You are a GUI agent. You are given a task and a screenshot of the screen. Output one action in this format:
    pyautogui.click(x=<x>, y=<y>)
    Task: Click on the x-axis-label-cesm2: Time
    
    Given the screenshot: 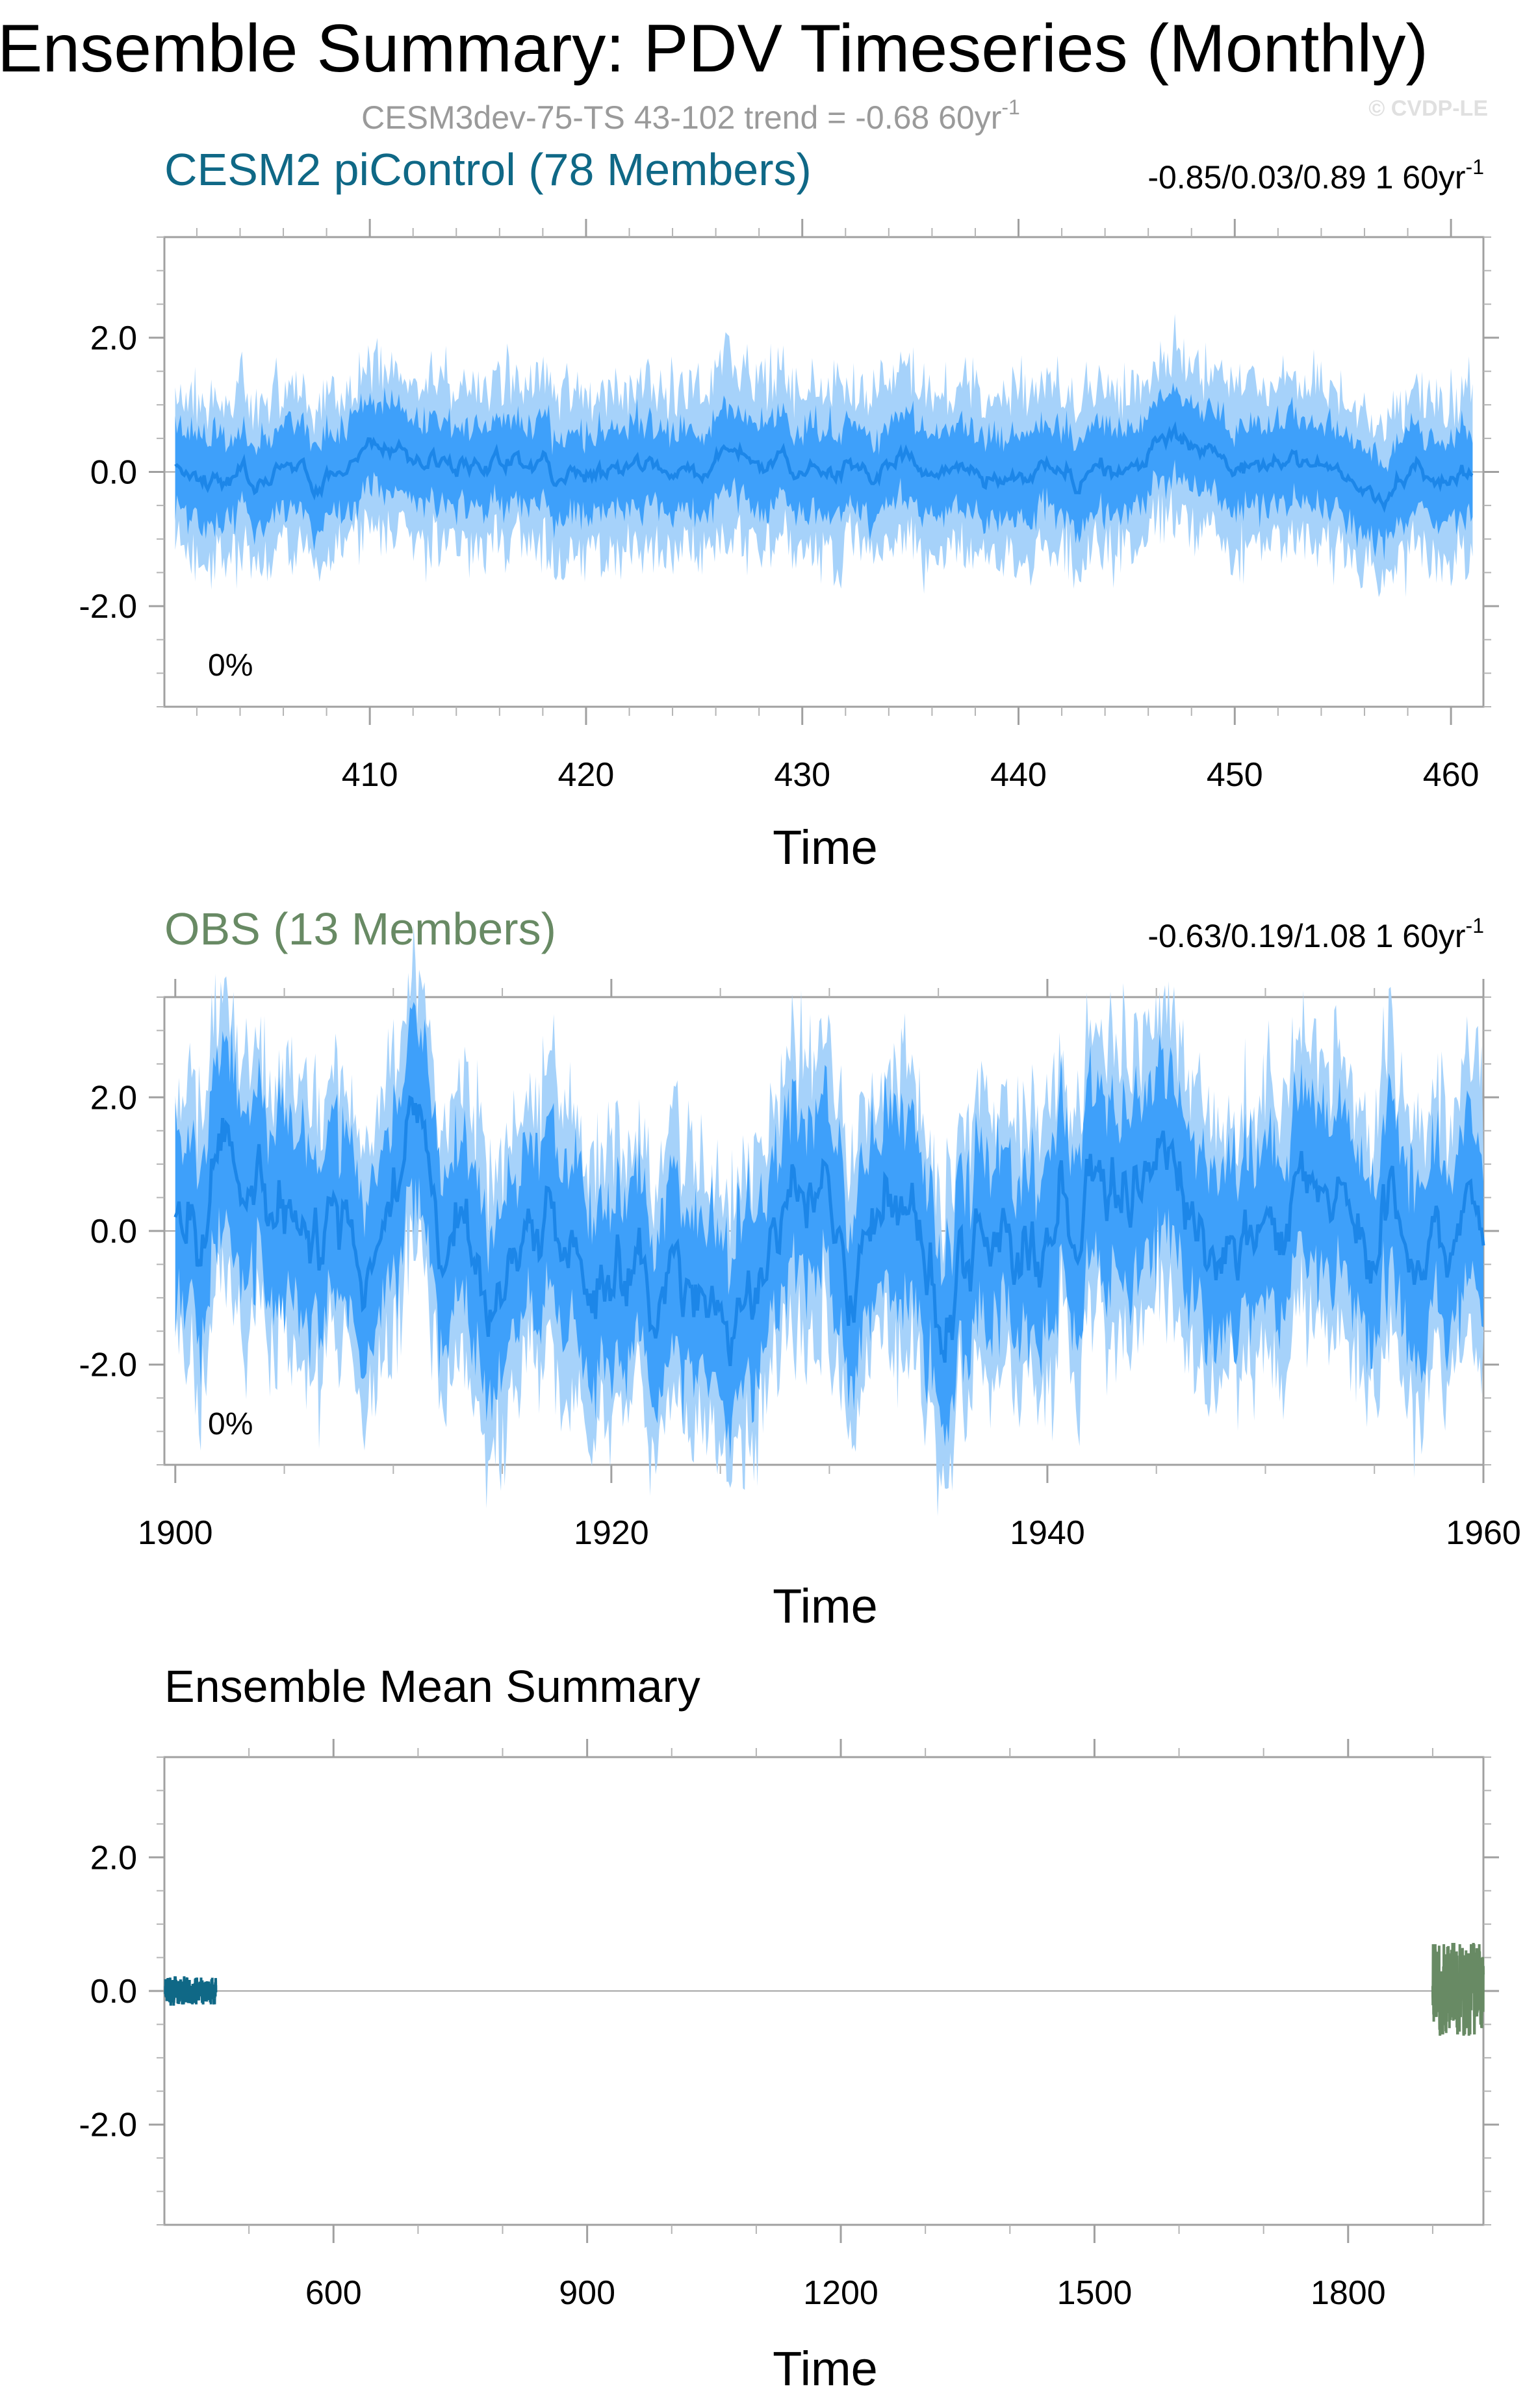 What is the action you would take?
    pyautogui.click(x=825, y=847)
    